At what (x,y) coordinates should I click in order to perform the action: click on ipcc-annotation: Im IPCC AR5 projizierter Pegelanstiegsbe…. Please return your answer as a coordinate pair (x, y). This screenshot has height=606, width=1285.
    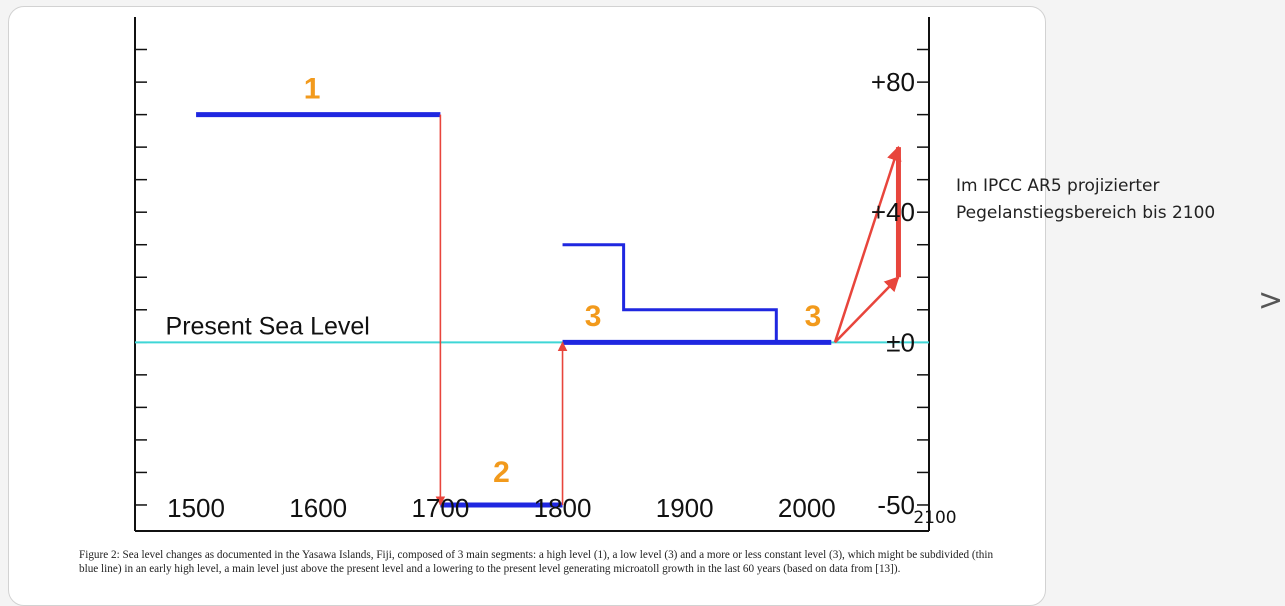
    Looking at the image, I should click on (1120, 200).